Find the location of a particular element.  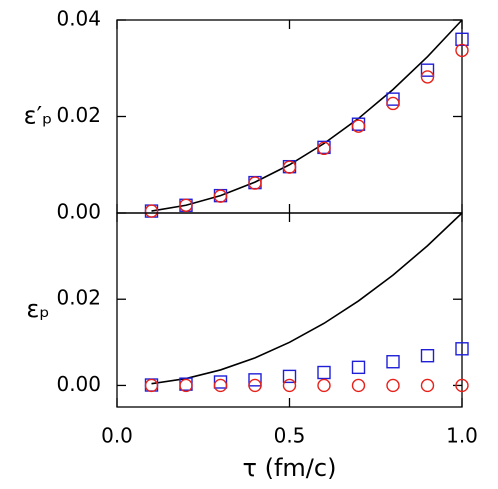

y-axis-label: ε′ₚ is located at coordinates (38, 116).